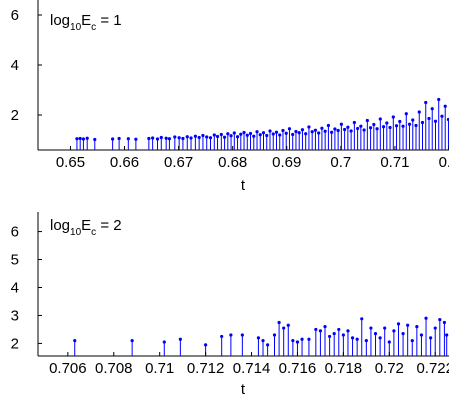 This screenshot has width=449, height=401. What do you see at coordinates (232, 162) in the screenshot?
I see `x-tick-label: 0.68` at bounding box center [232, 162].